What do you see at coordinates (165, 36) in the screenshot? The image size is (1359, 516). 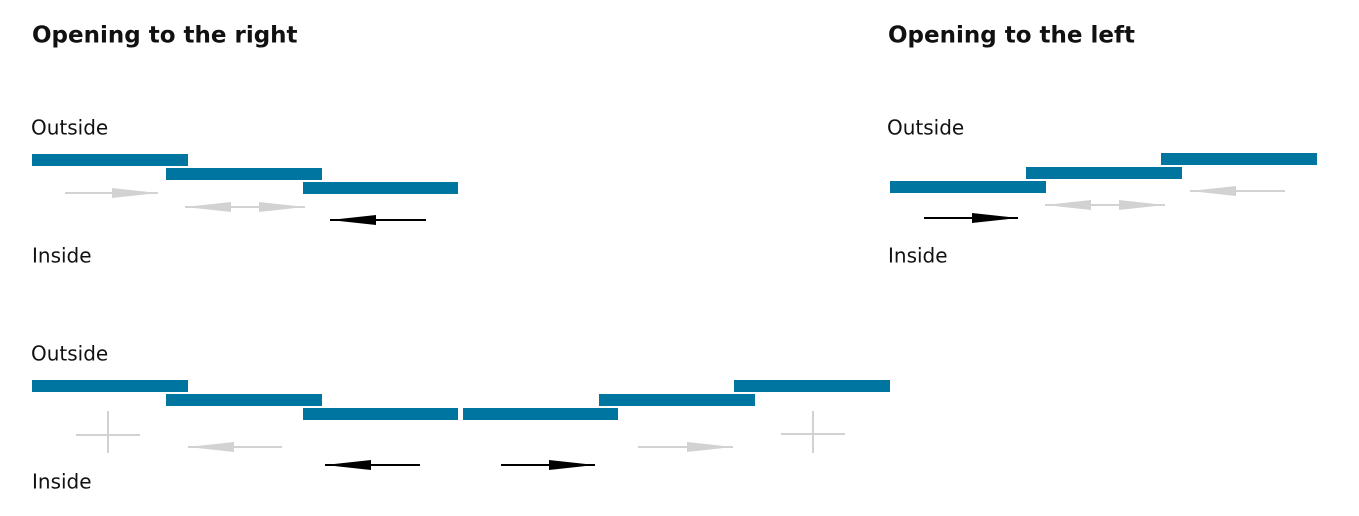 I see `heading: Opening to the right` at bounding box center [165, 36].